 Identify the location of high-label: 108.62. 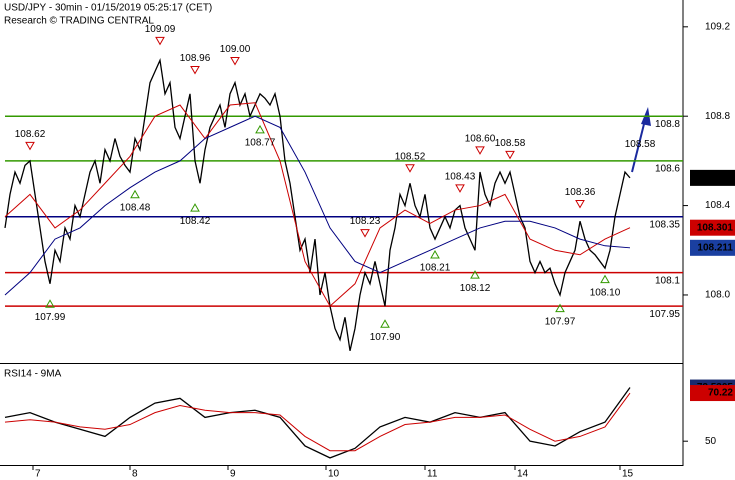
(30, 134).